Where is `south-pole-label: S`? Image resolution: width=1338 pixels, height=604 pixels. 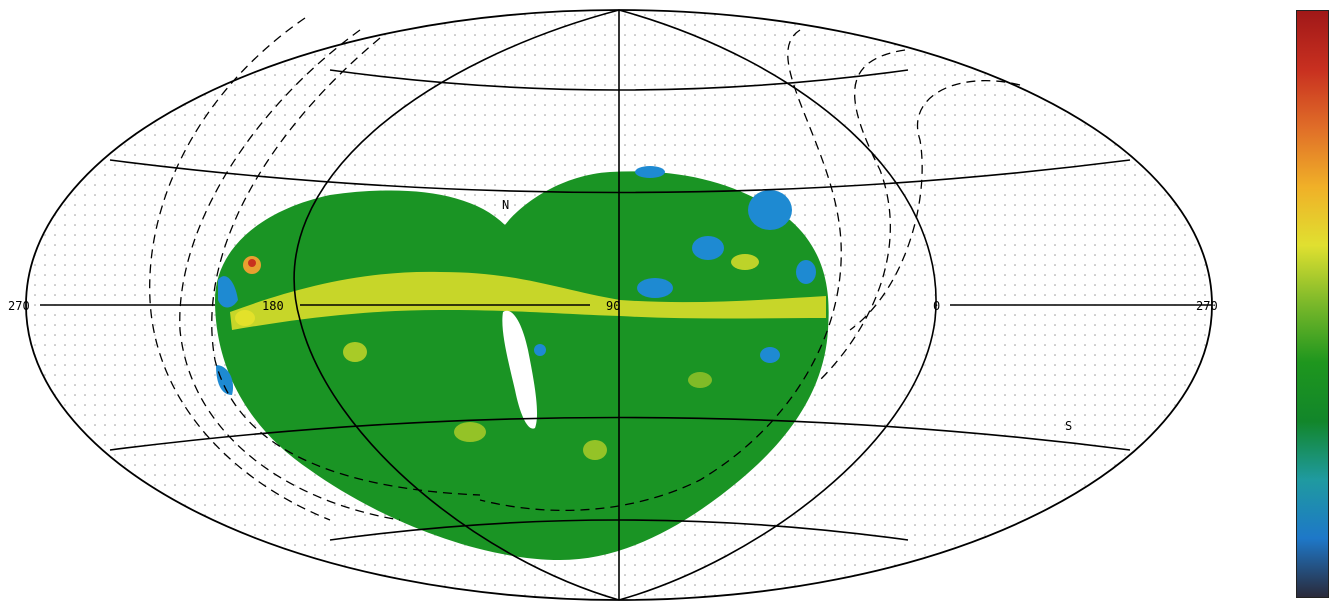
south-pole-label: S is located at coordinates (1068, 426).